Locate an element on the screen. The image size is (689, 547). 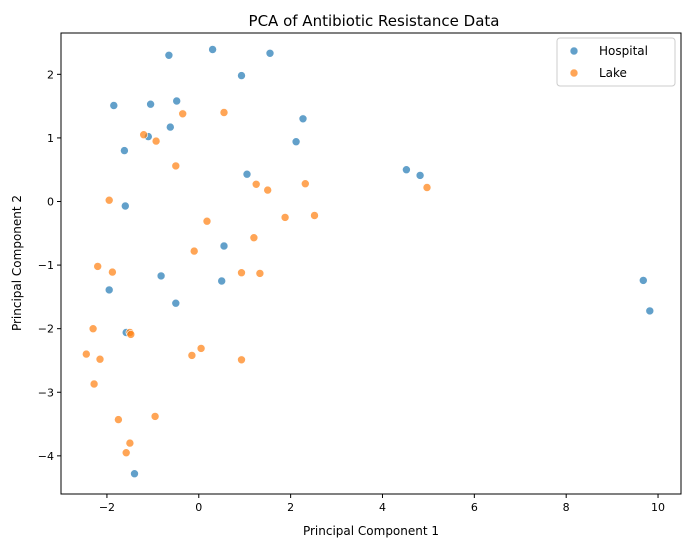
y-tick-label: 0 is located at coordinates (50, 202).